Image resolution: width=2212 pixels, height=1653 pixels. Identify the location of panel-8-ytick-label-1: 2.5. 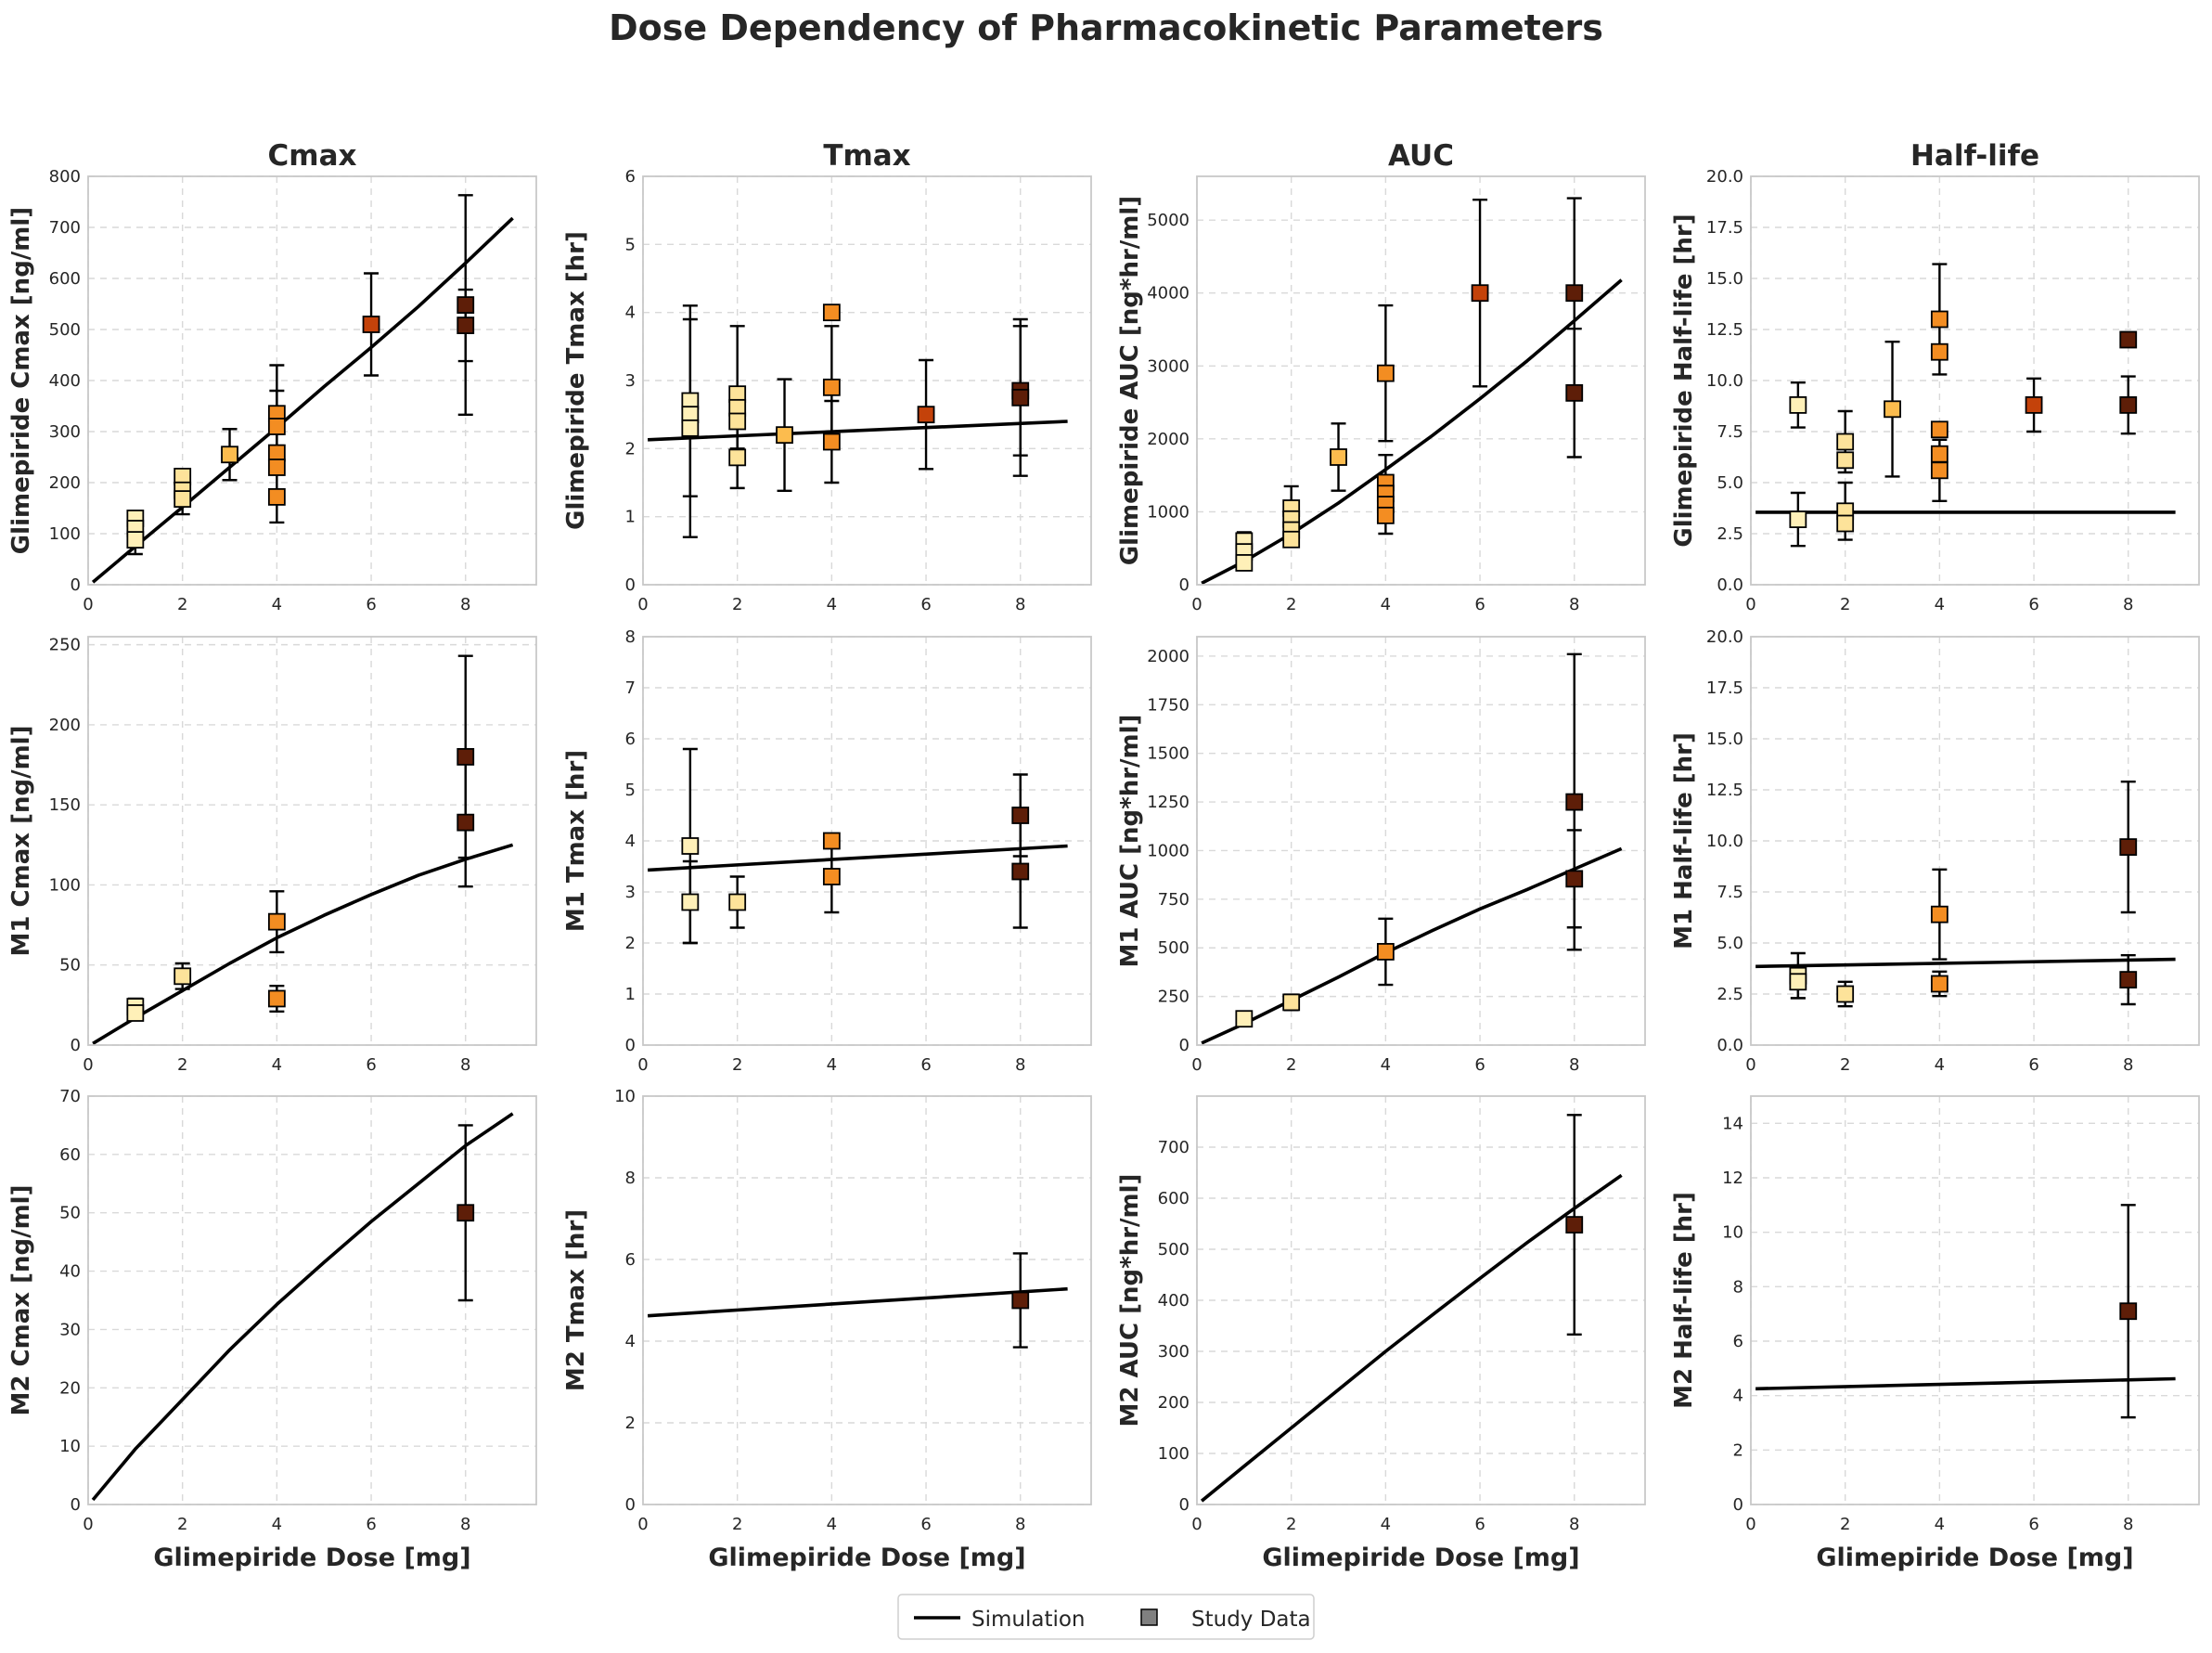
(1730, 994).